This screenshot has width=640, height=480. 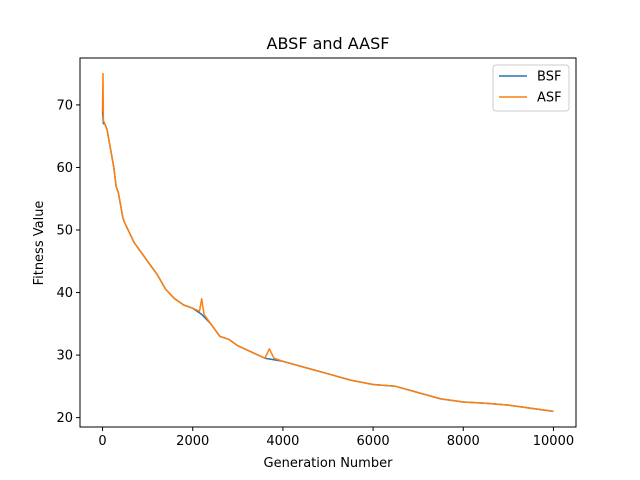 What do you see at coordinates (531, 88) in the screenshot?
I see `legend: BSF ASF` at bounding box center [531, 88].